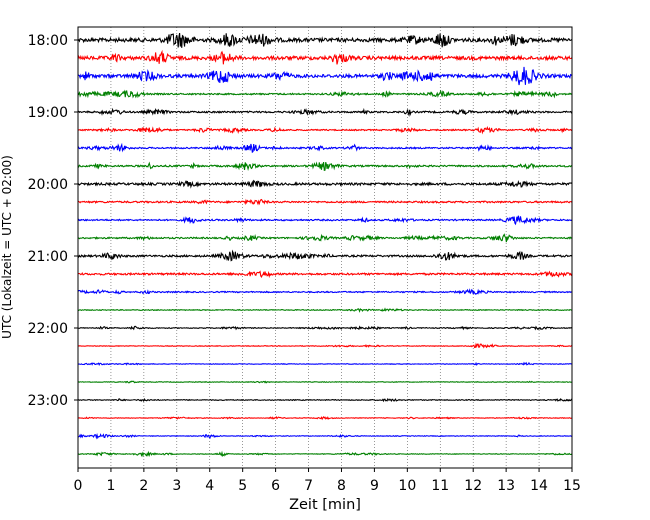  Describe the element at coordinates (209, 486) in the screenshot. I see `x-tick-label: 4` at that location.